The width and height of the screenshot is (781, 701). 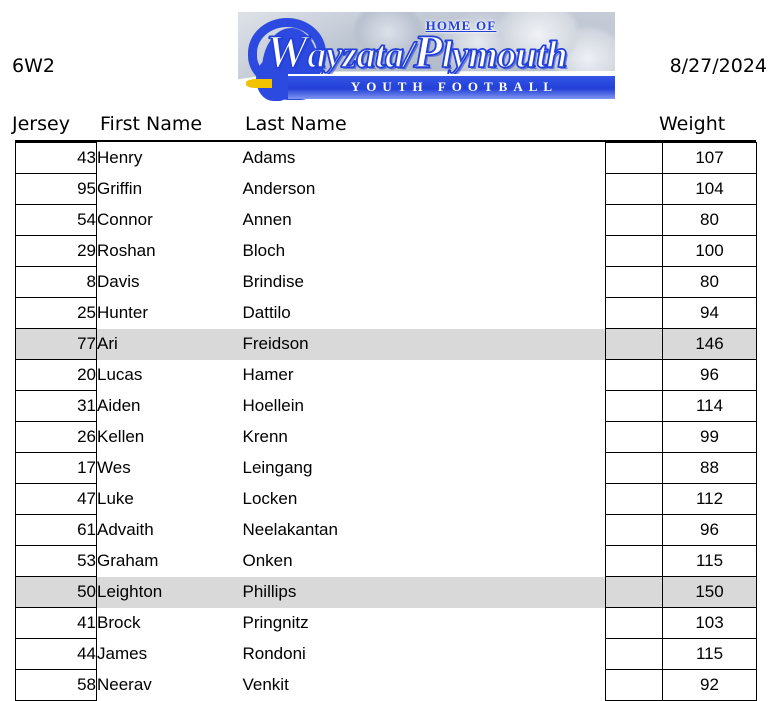 I want to click on cell-weight: 150, so click(x=709, y=592).